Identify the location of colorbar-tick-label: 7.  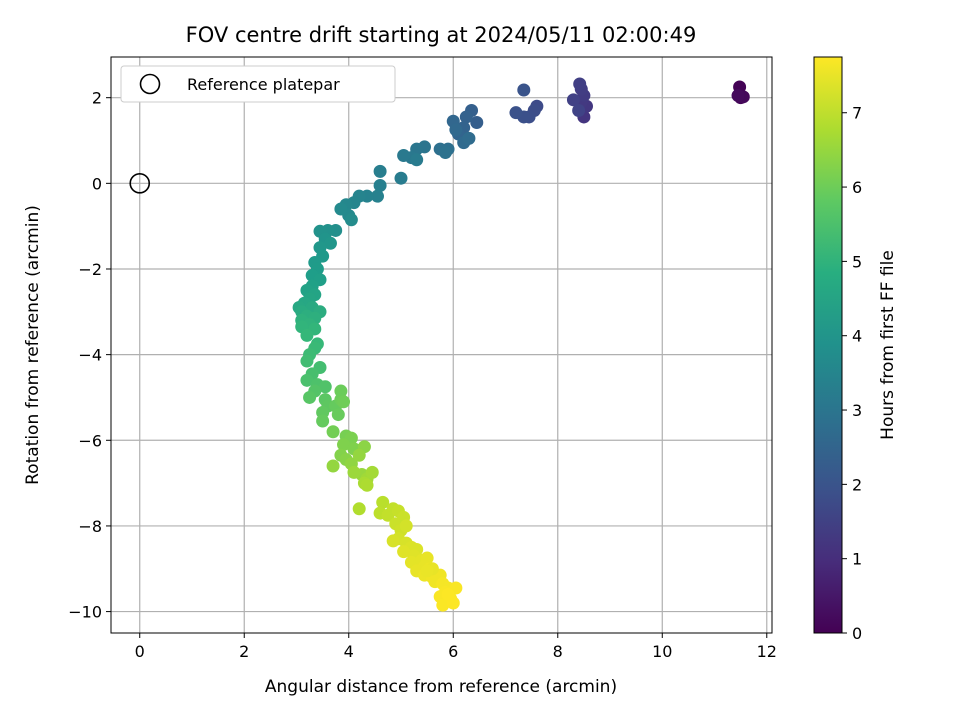
(857, 113).